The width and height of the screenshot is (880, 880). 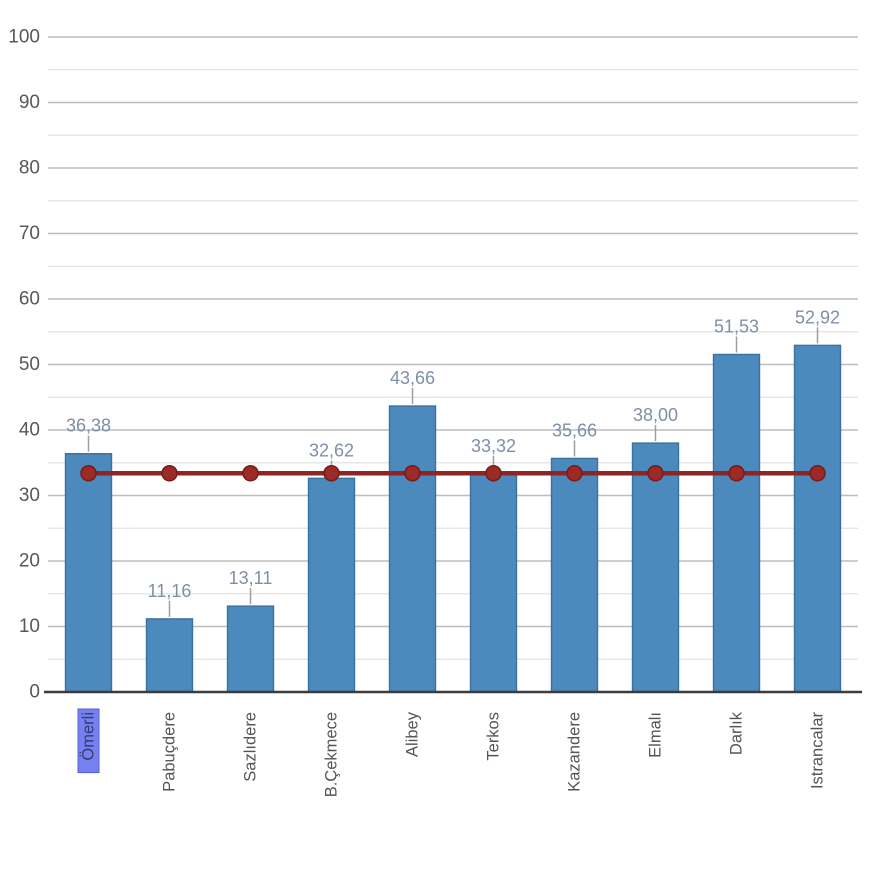 What do you see at coordinates (412, 549) in the screenshot?
I see `bar-alibey` at bounding box center [412, 549].